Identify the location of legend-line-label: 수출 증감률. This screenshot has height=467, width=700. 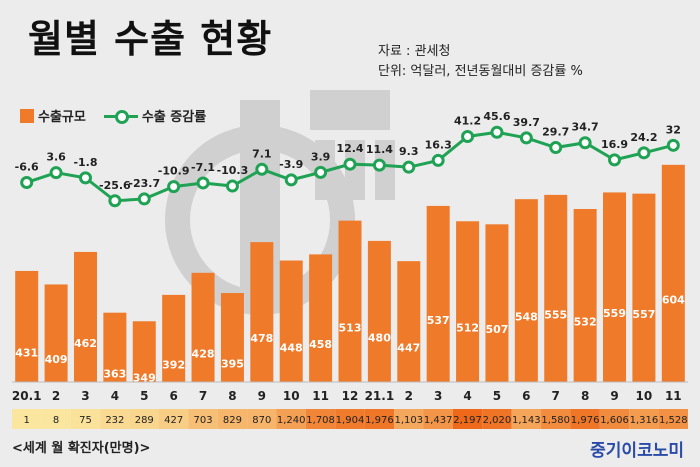
(174, 117).